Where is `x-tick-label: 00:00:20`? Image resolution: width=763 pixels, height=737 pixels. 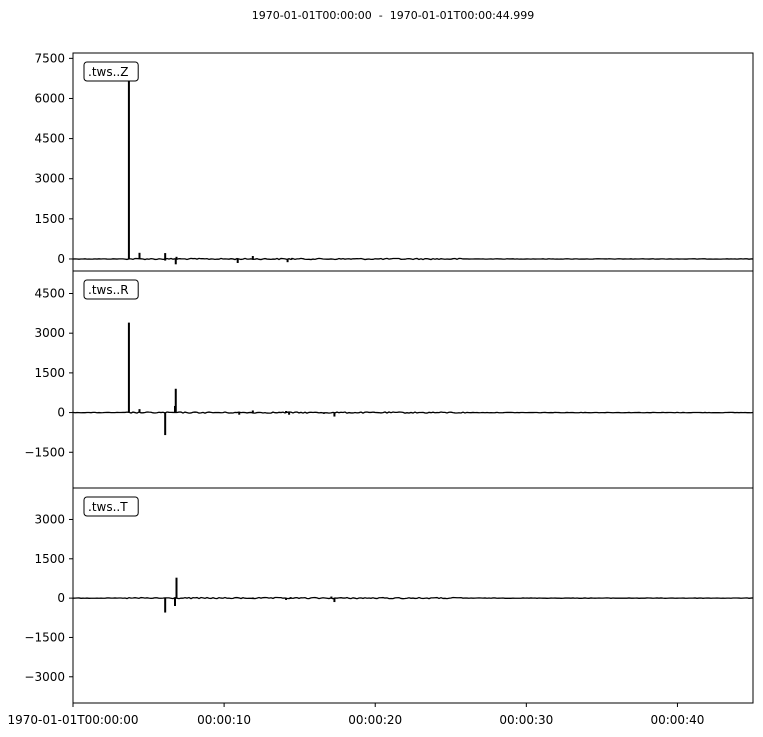 x-tick-label: 00:00:20 is located at coordinates (375, 720).